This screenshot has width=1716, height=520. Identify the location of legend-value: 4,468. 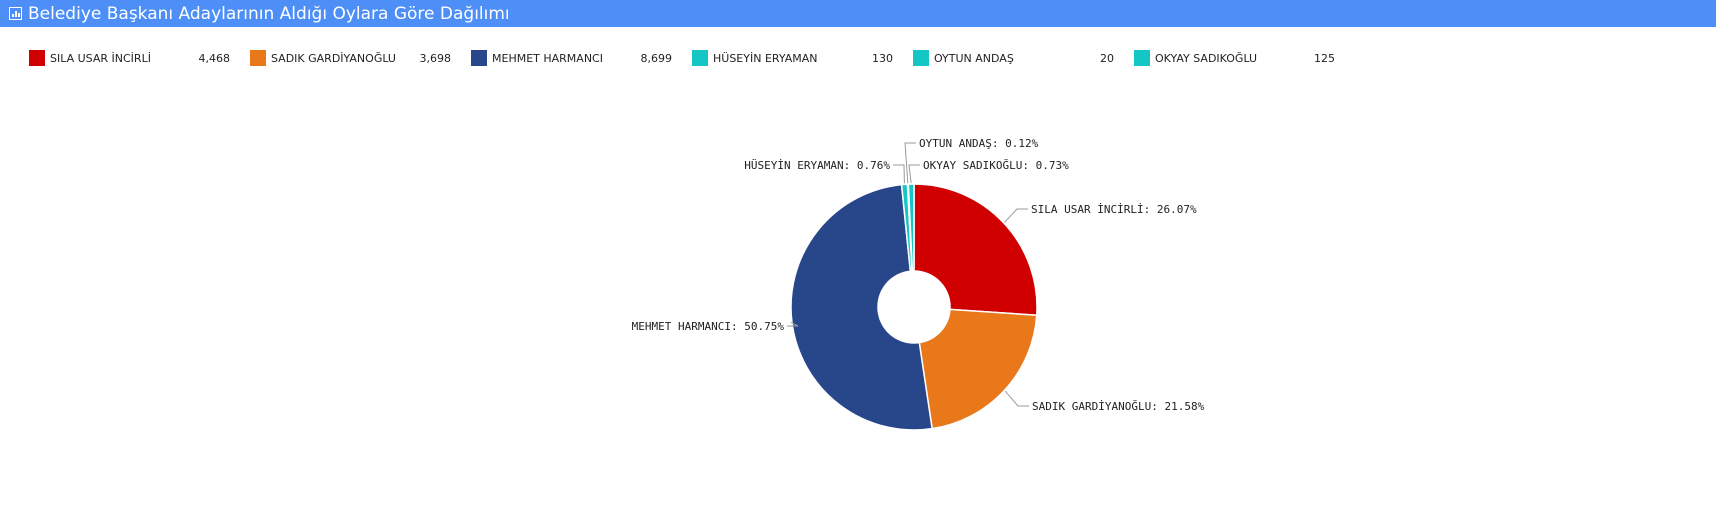
(214, 58).